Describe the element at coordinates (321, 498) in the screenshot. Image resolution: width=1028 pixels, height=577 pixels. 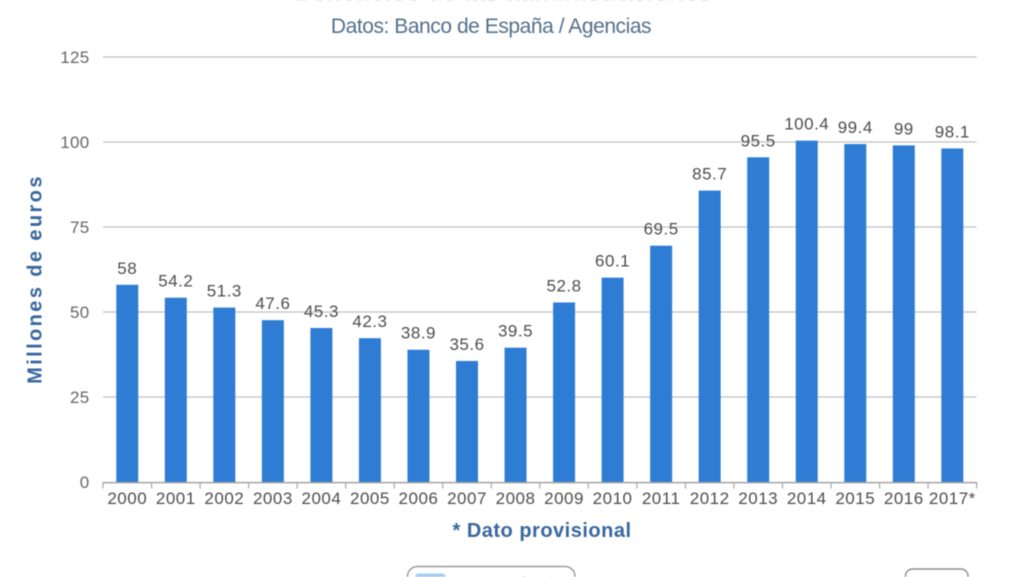
I see `svg-text: 2004` at that location.